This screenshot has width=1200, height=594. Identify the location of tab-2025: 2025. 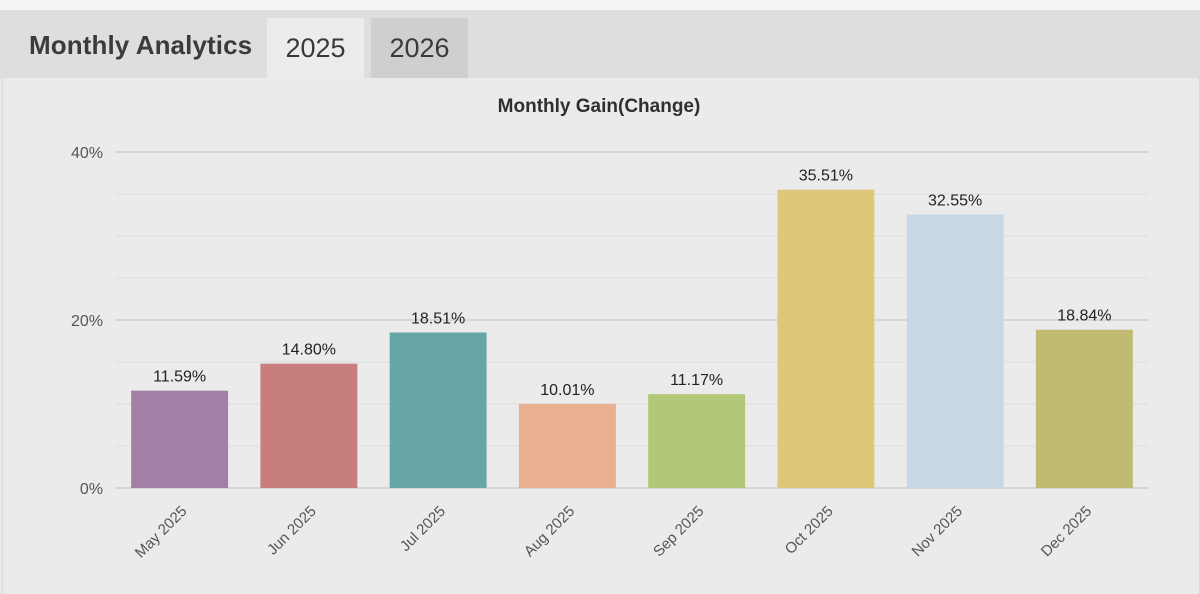
(315, 48).